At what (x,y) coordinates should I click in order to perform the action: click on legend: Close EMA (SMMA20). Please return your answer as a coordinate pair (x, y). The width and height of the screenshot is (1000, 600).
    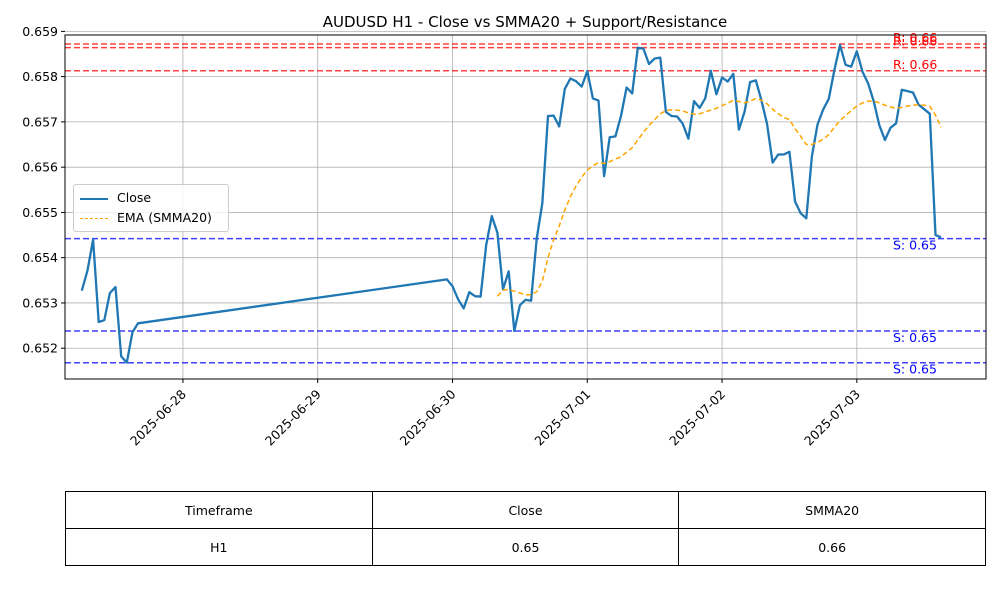
    Looking at the image, I should click on (151, 208).